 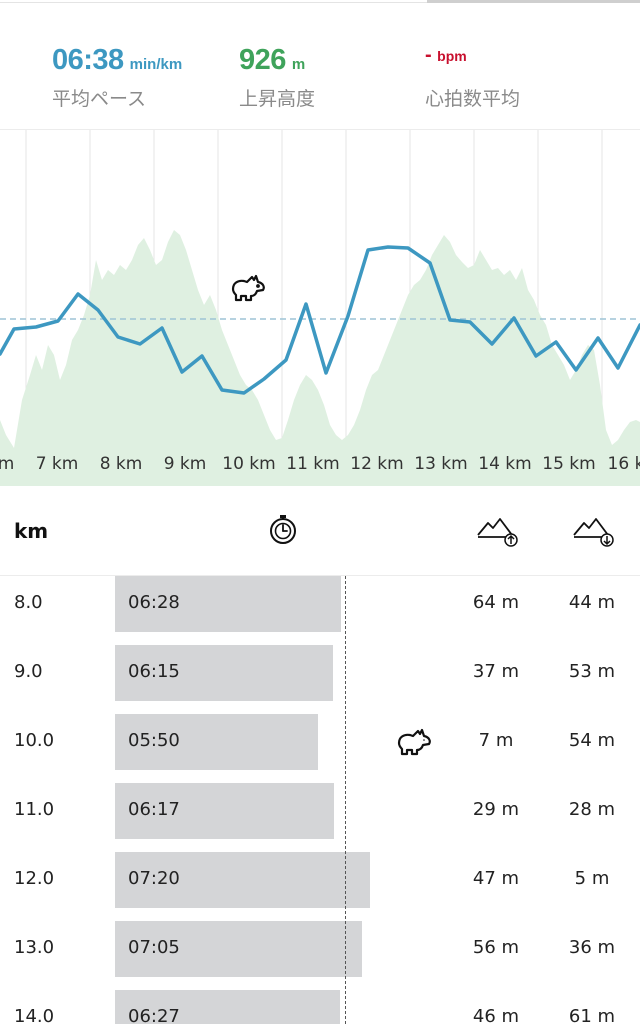 What do you see at coordinates (592, 1015) in the screenshot?
I see `split-descent: 61 m` at bounding box center [592, 1015].